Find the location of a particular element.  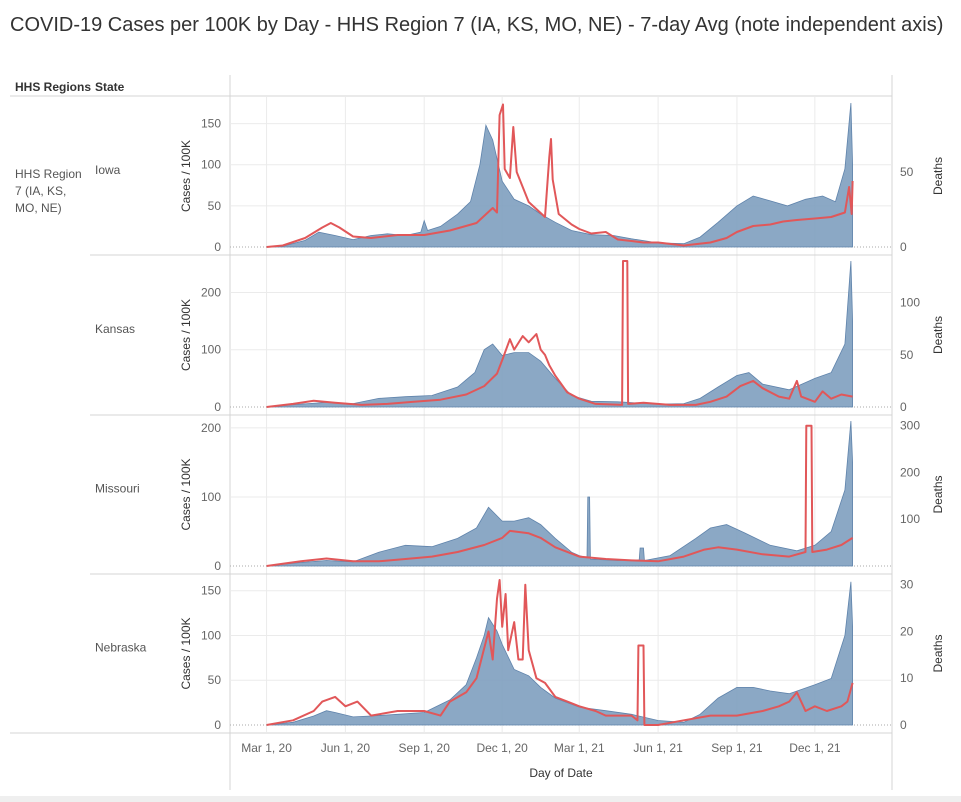

cases-area-nebraska is located at coordinates (560, 653).